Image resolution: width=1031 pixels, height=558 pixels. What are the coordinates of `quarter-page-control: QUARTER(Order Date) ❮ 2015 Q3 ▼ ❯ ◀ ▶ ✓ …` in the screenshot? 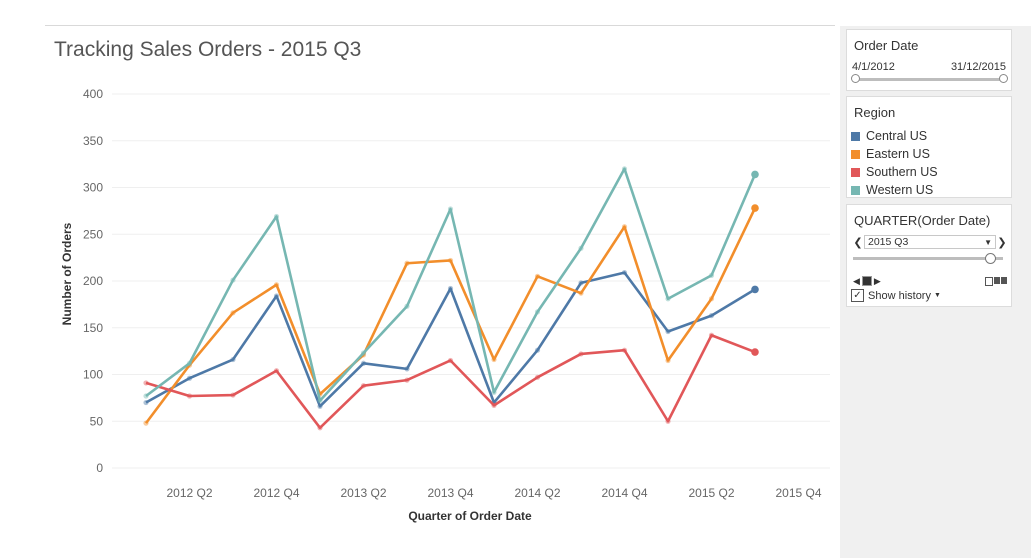 It's located at (929, 255).